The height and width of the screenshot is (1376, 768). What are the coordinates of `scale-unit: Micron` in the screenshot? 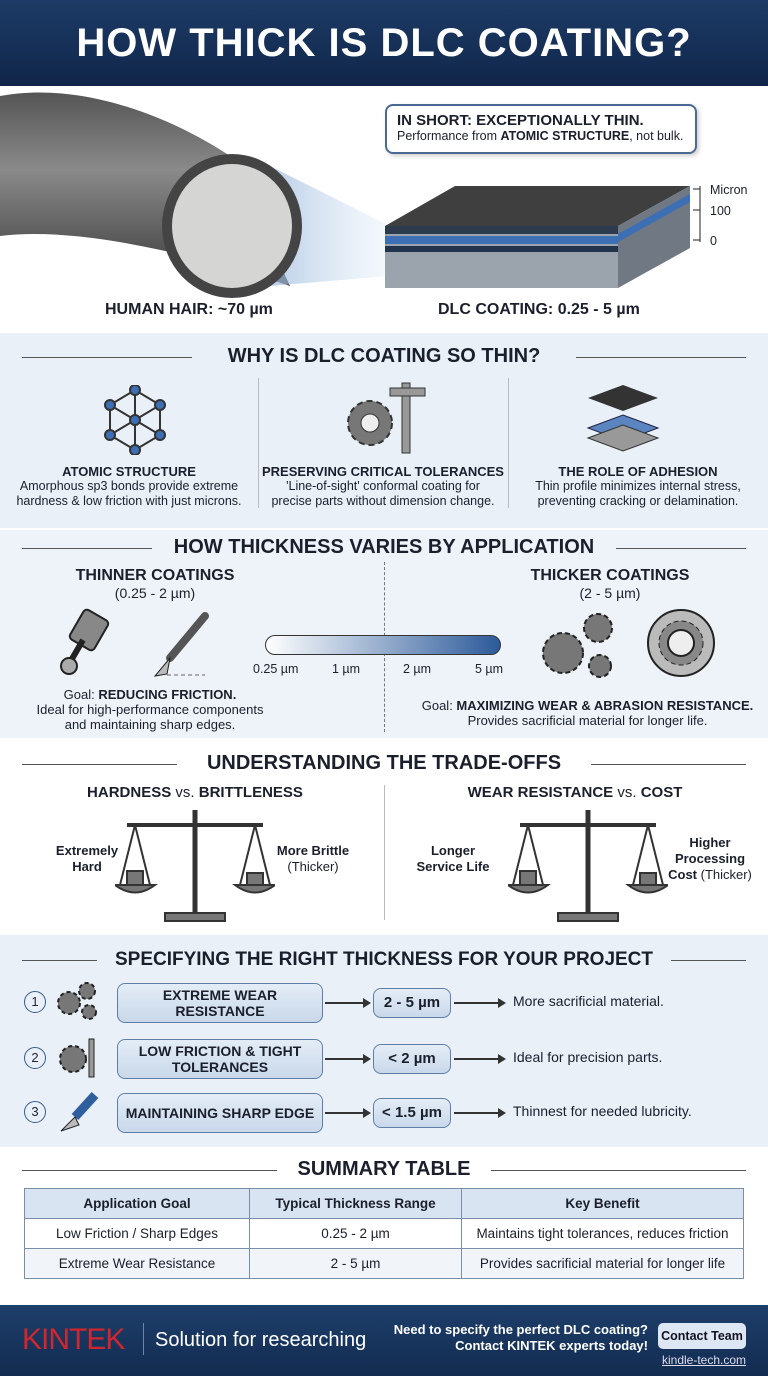 It's located at (729, 190).